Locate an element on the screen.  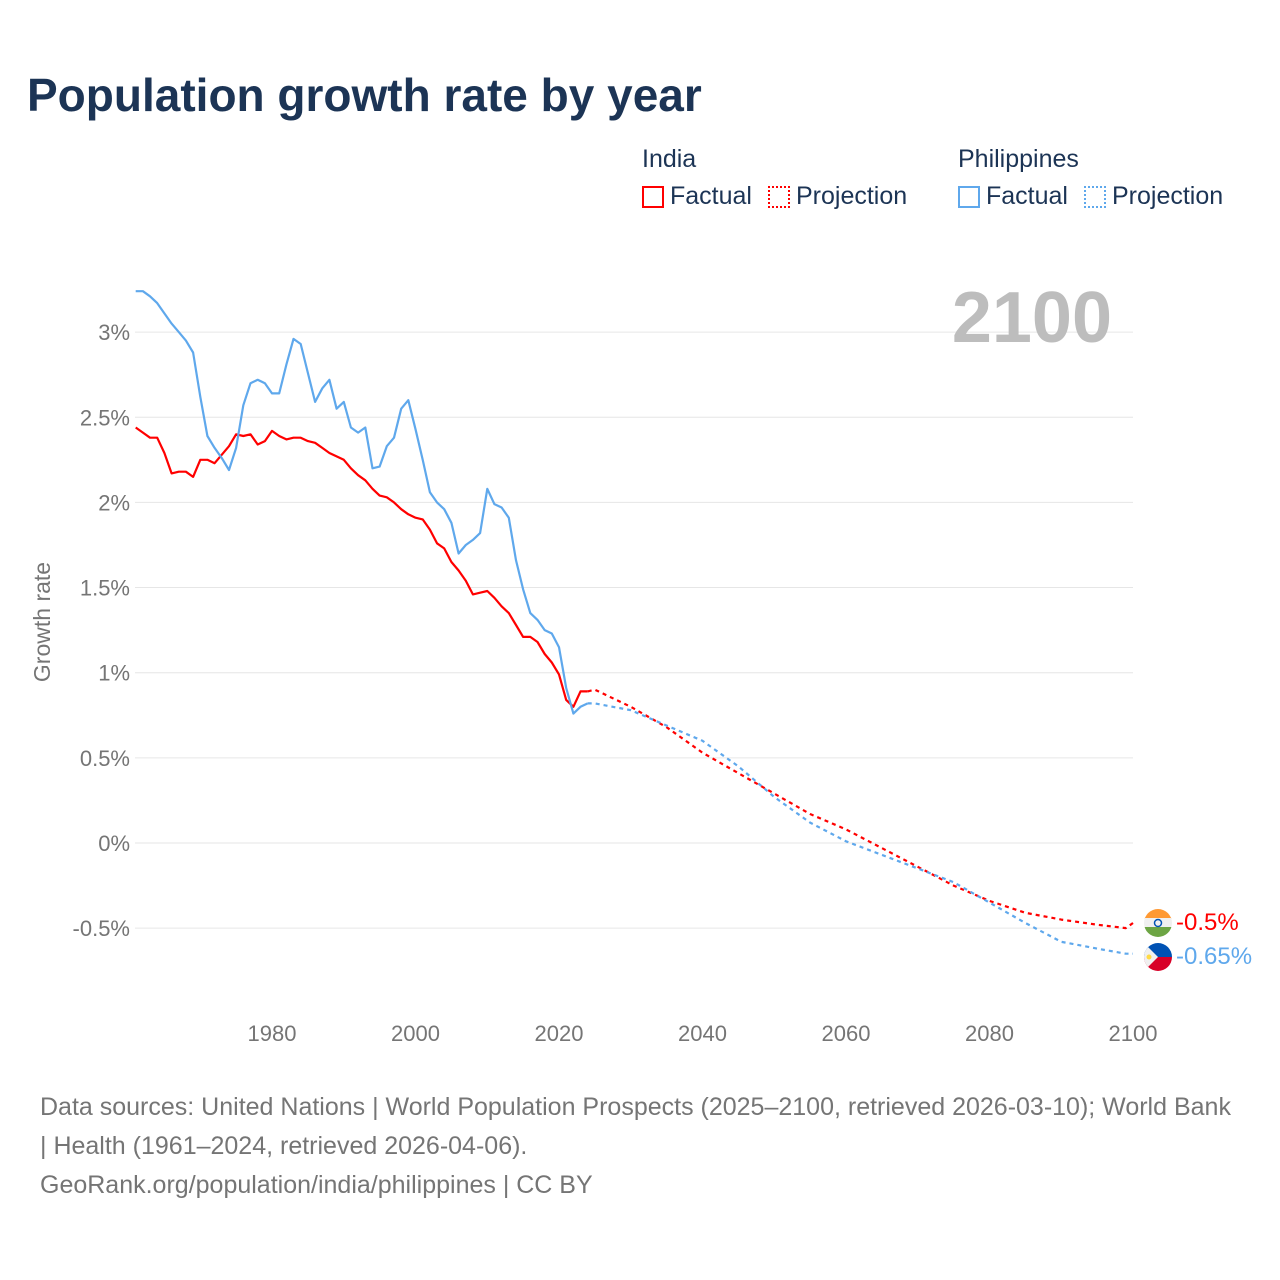
year-indicator: 2100 is located at coordinates (1032, 318).